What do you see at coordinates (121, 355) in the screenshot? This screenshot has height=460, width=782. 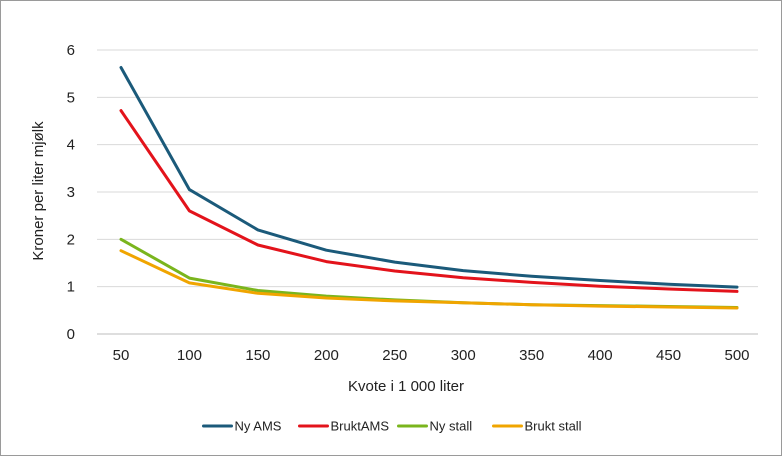 I see `x-tick-label: 50` at bounding box center [121, 355].